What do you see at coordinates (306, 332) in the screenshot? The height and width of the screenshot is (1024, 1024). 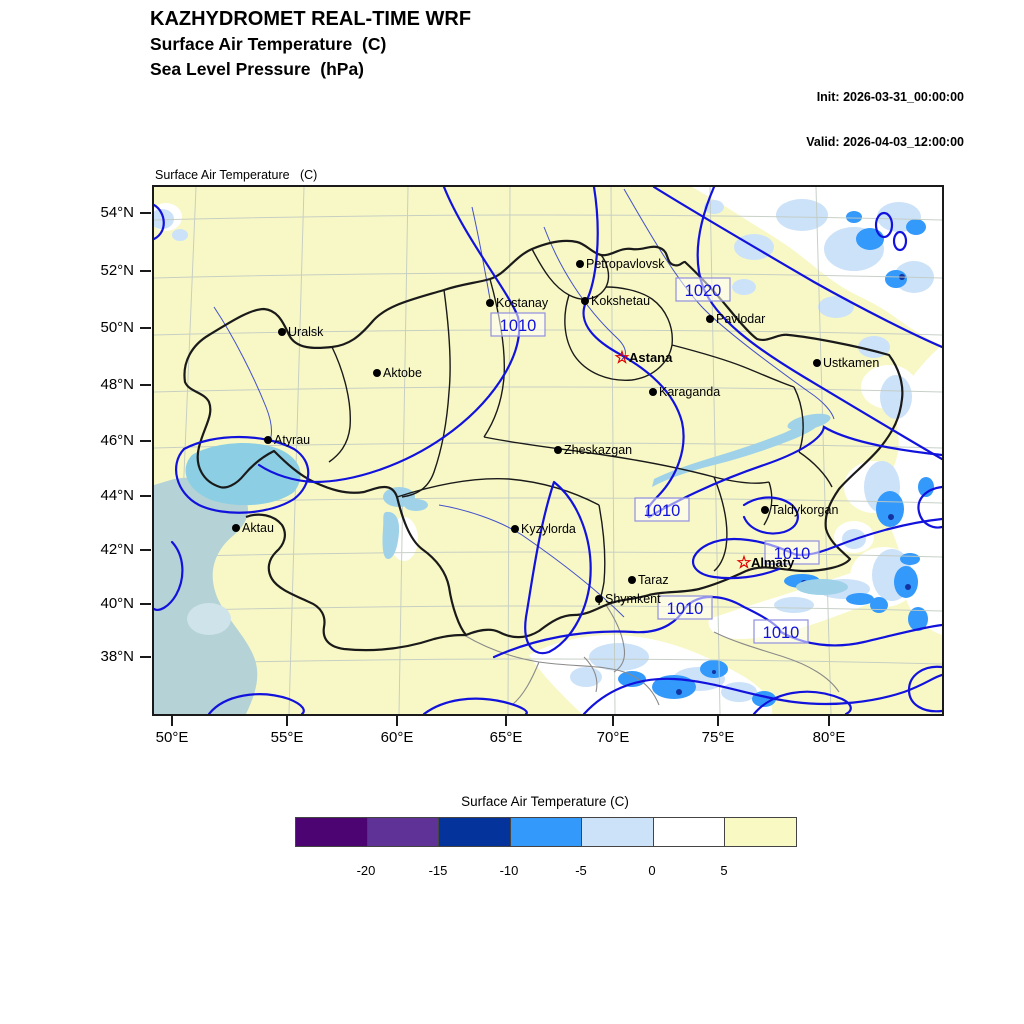 I see `svg-text: Uralsk` at bounding box center [306, 332].